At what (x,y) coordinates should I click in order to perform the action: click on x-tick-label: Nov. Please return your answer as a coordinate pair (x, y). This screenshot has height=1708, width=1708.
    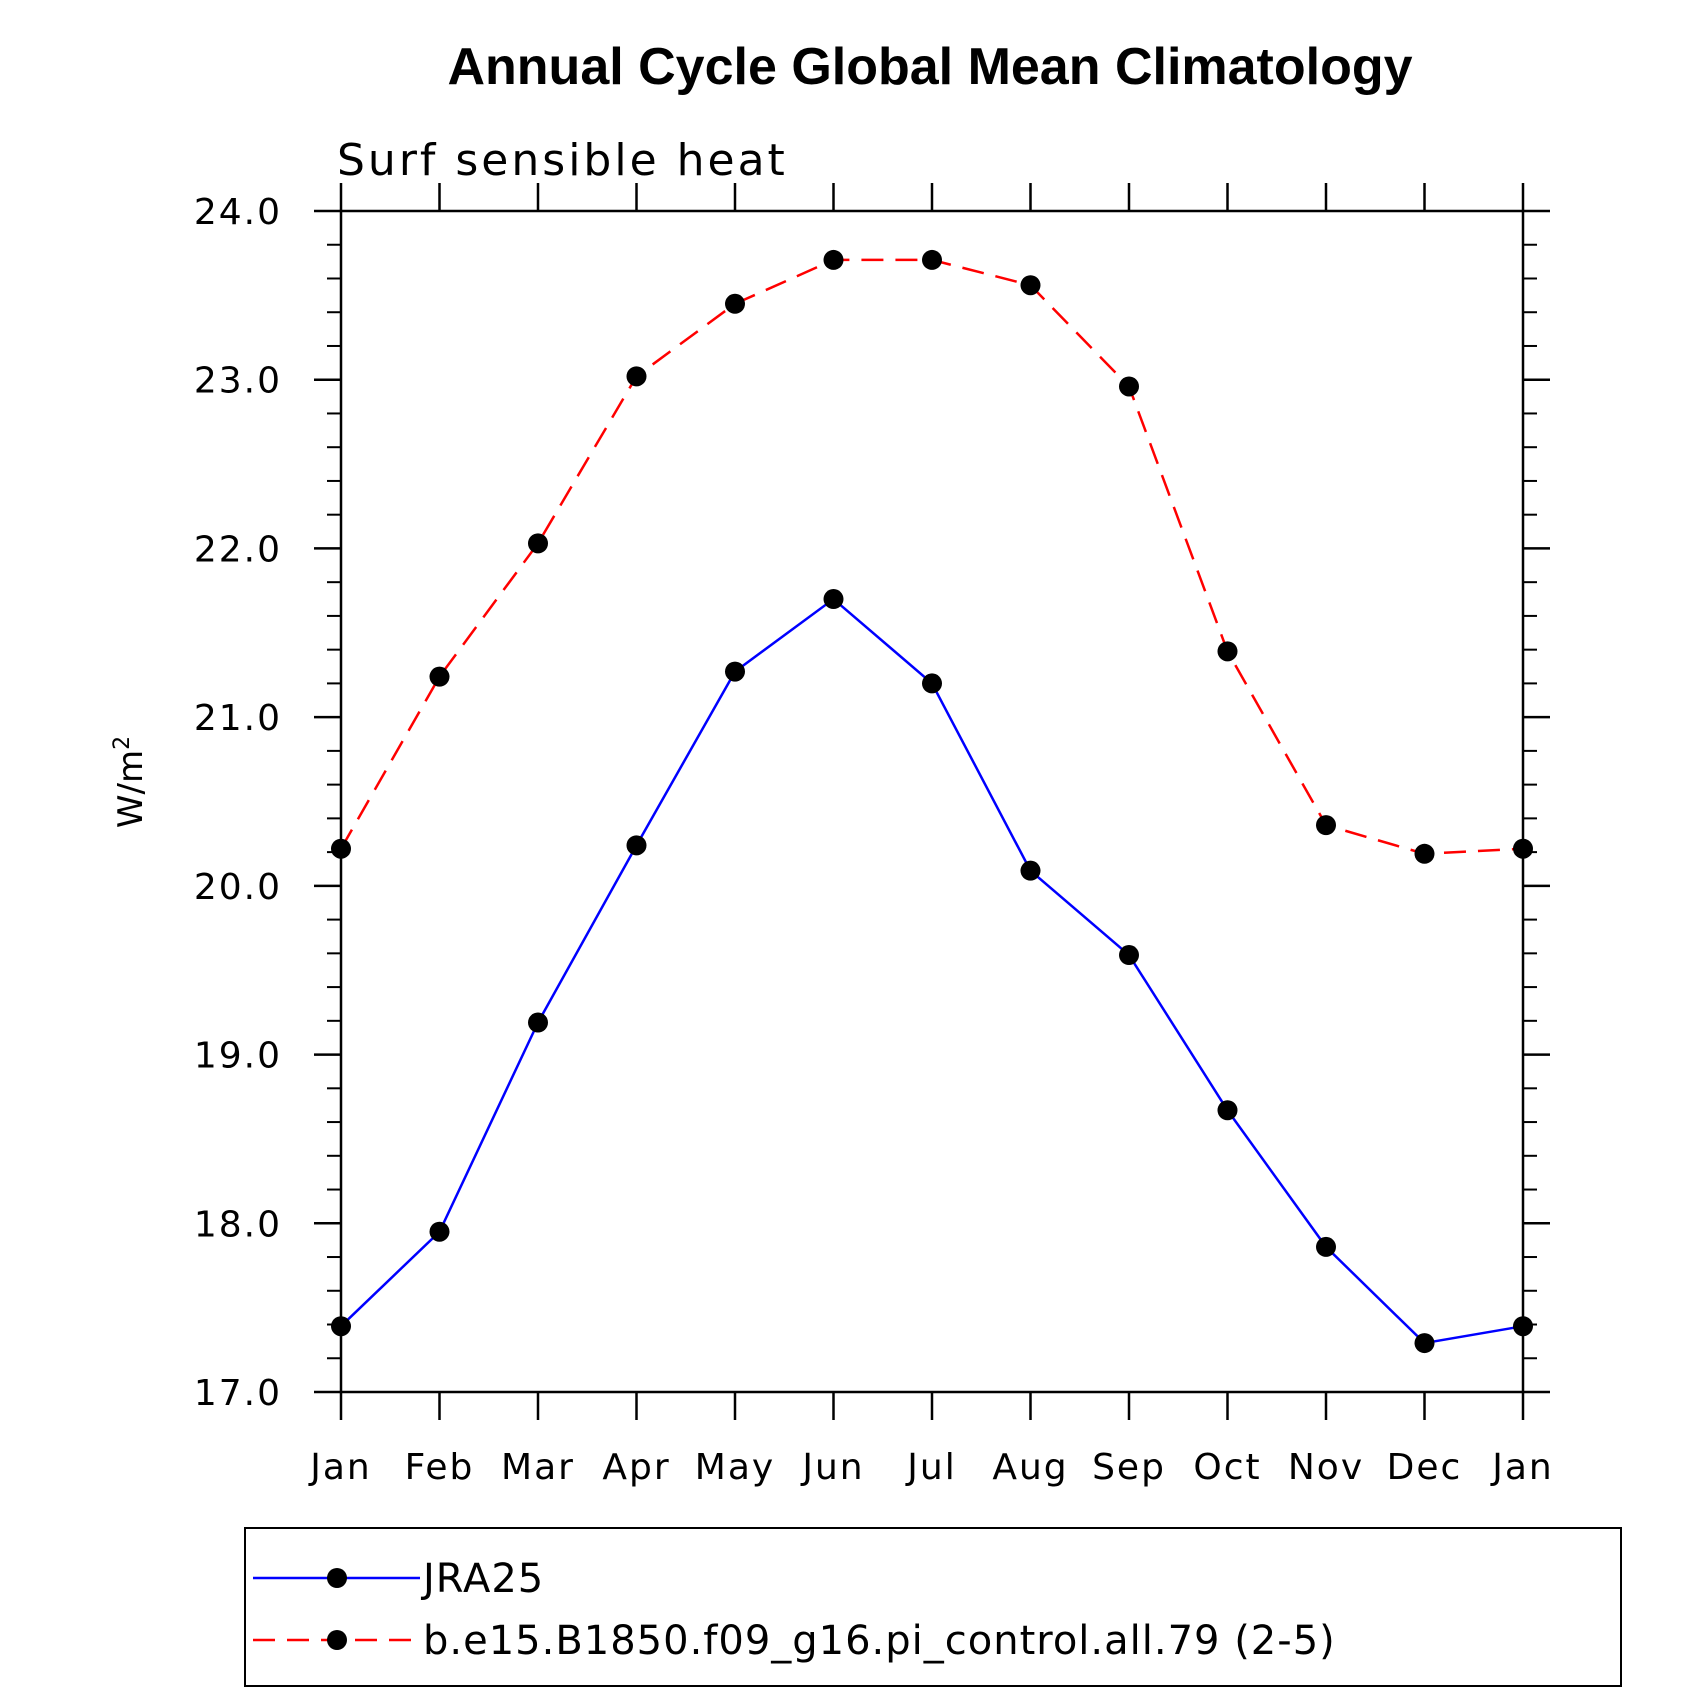
    Looking at the image, I should click on (1326, 1467).